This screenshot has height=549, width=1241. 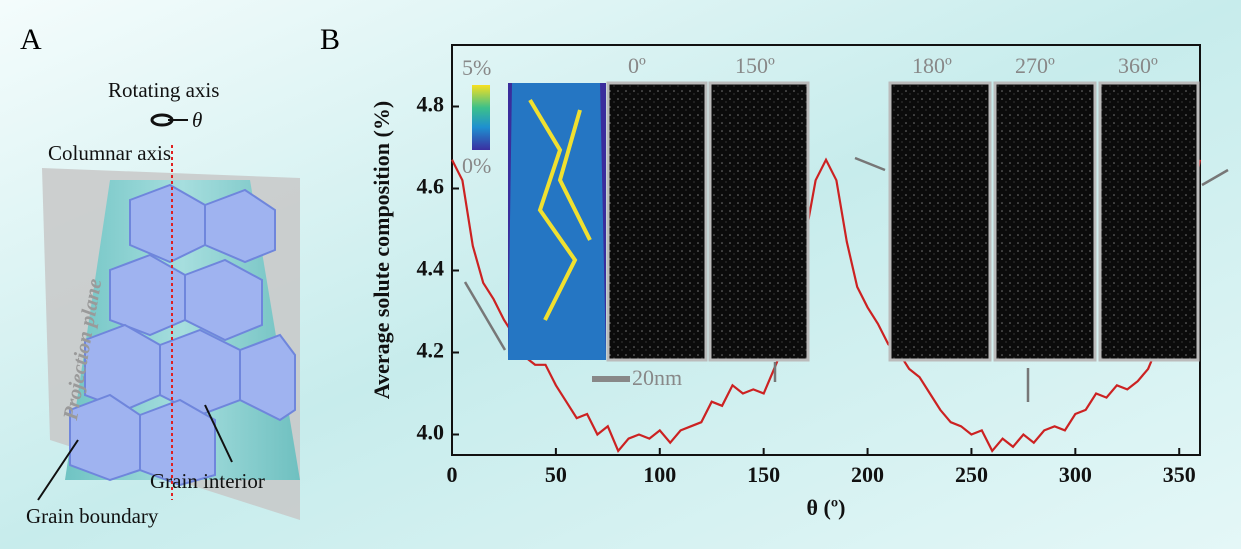 I want to click on inset-label: 270º, so click(x=1035, y=65).